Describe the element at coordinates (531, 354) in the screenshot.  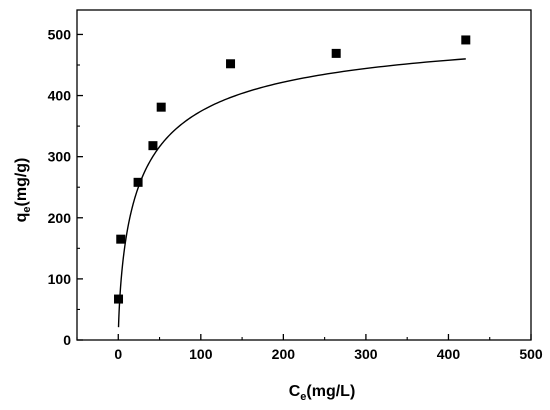
I see `x-tick-label-500: 500` at that location.